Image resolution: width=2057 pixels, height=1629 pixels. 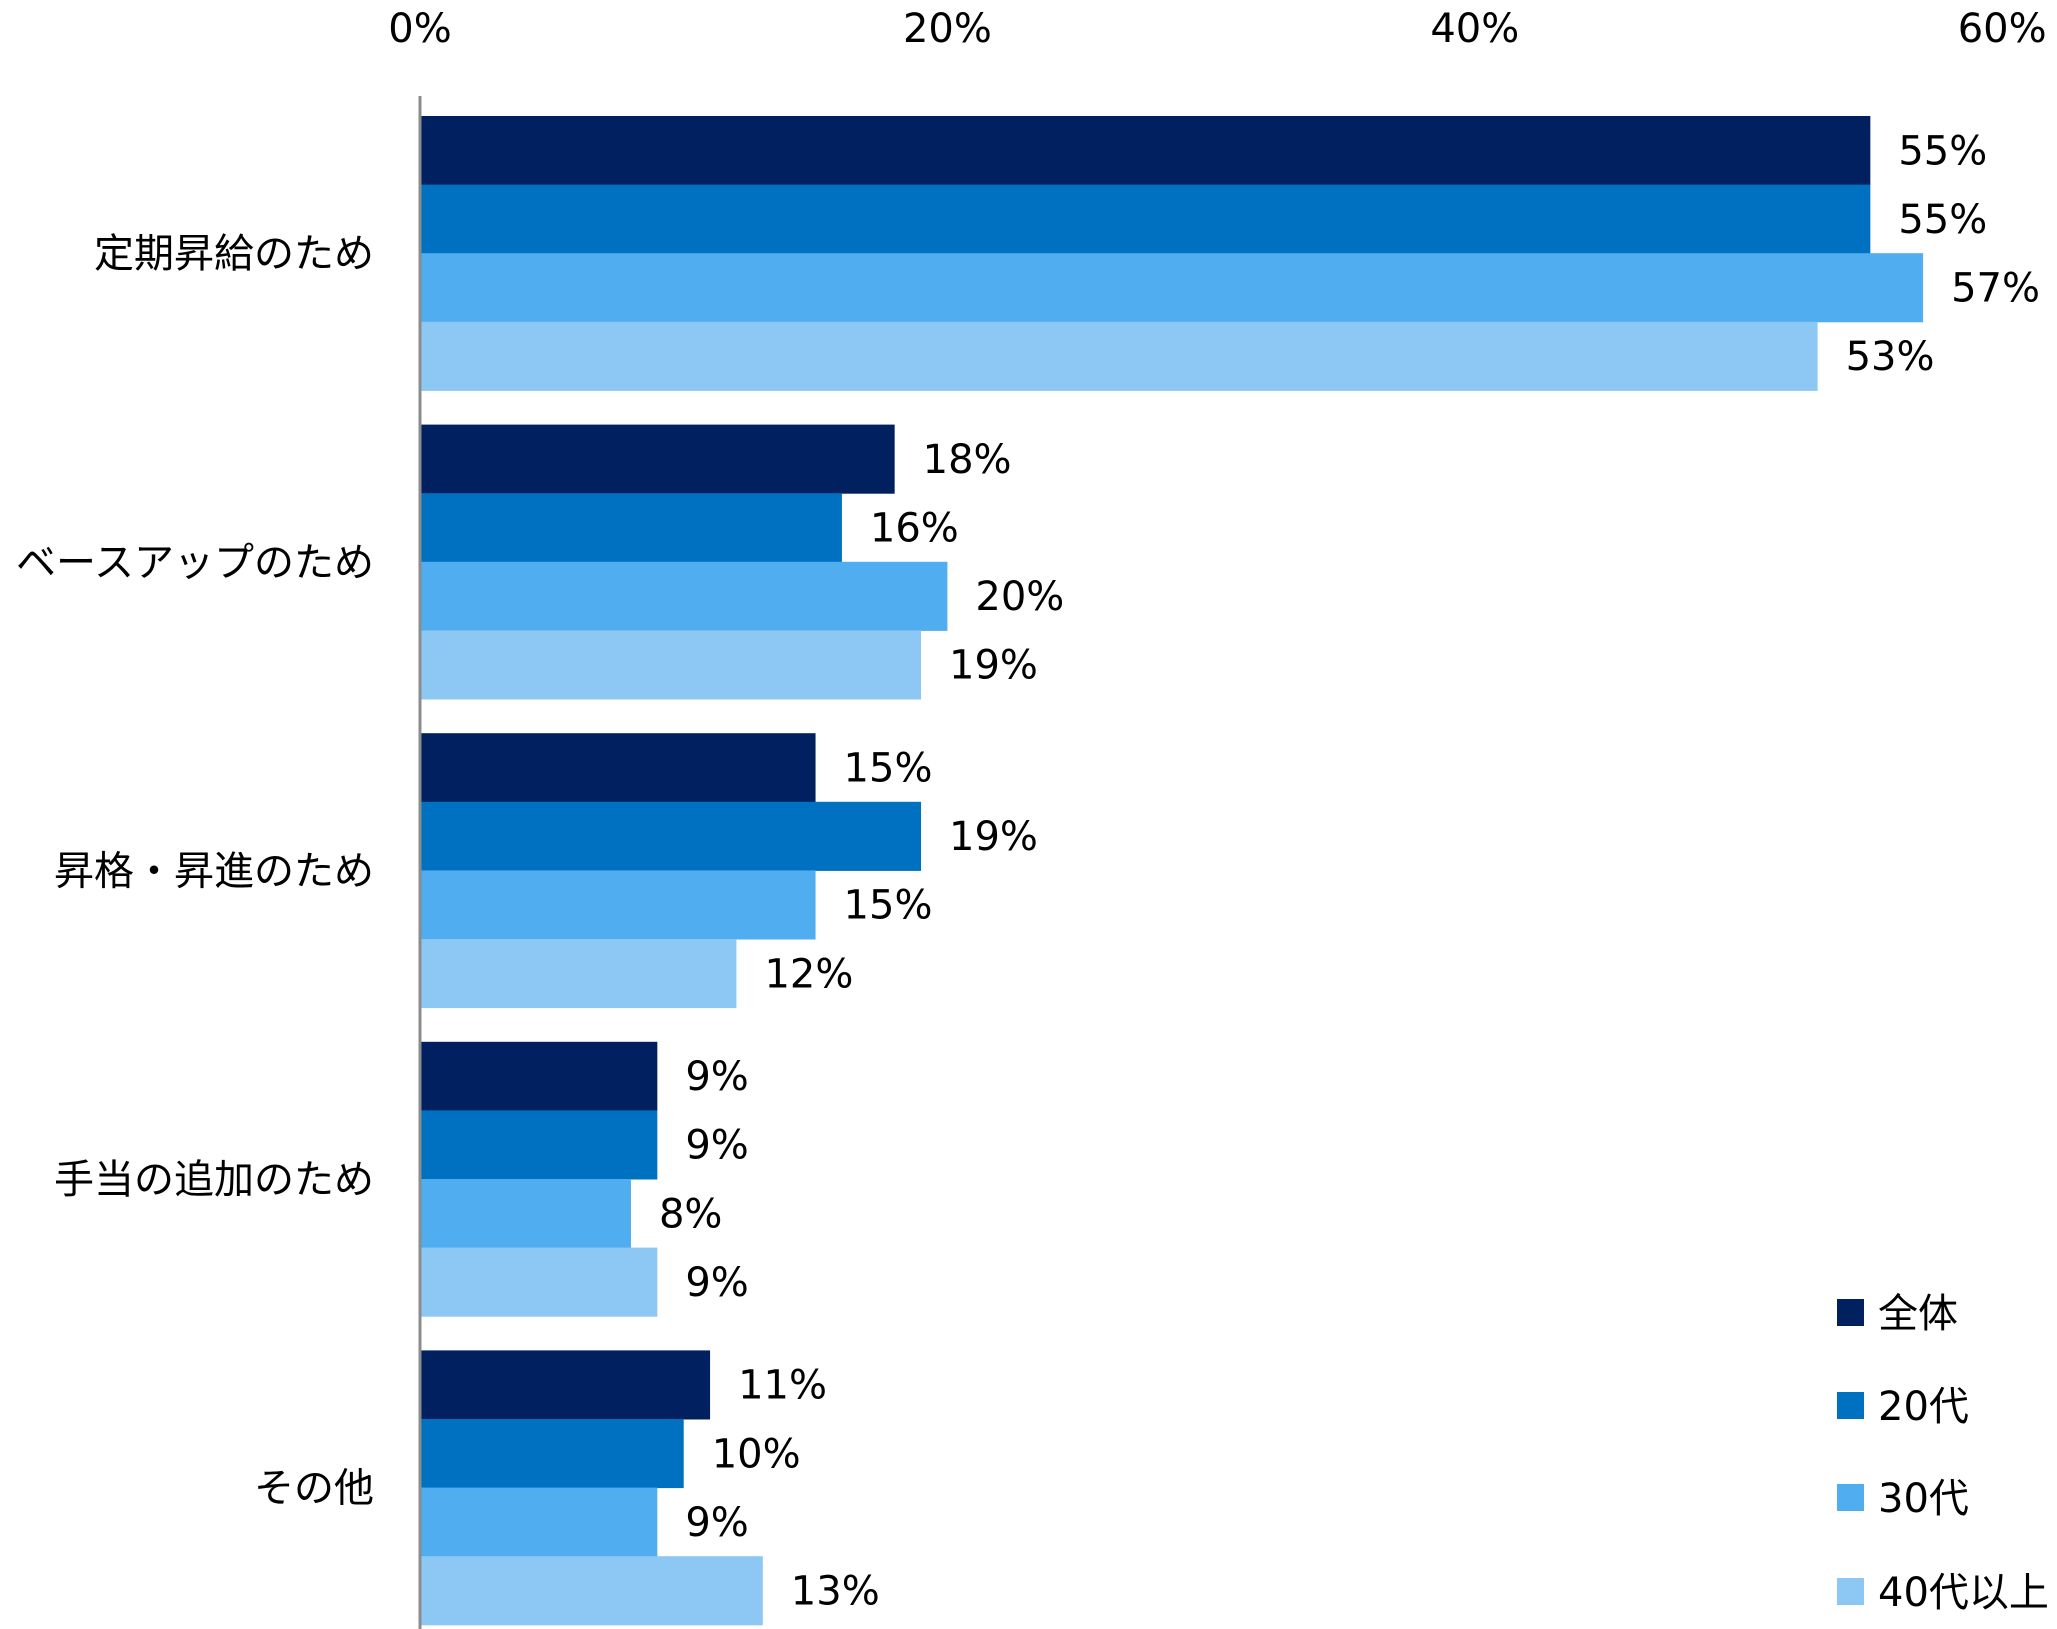 I want to click on category-label: 手当の追加のため, so click(x=214, y=1180).